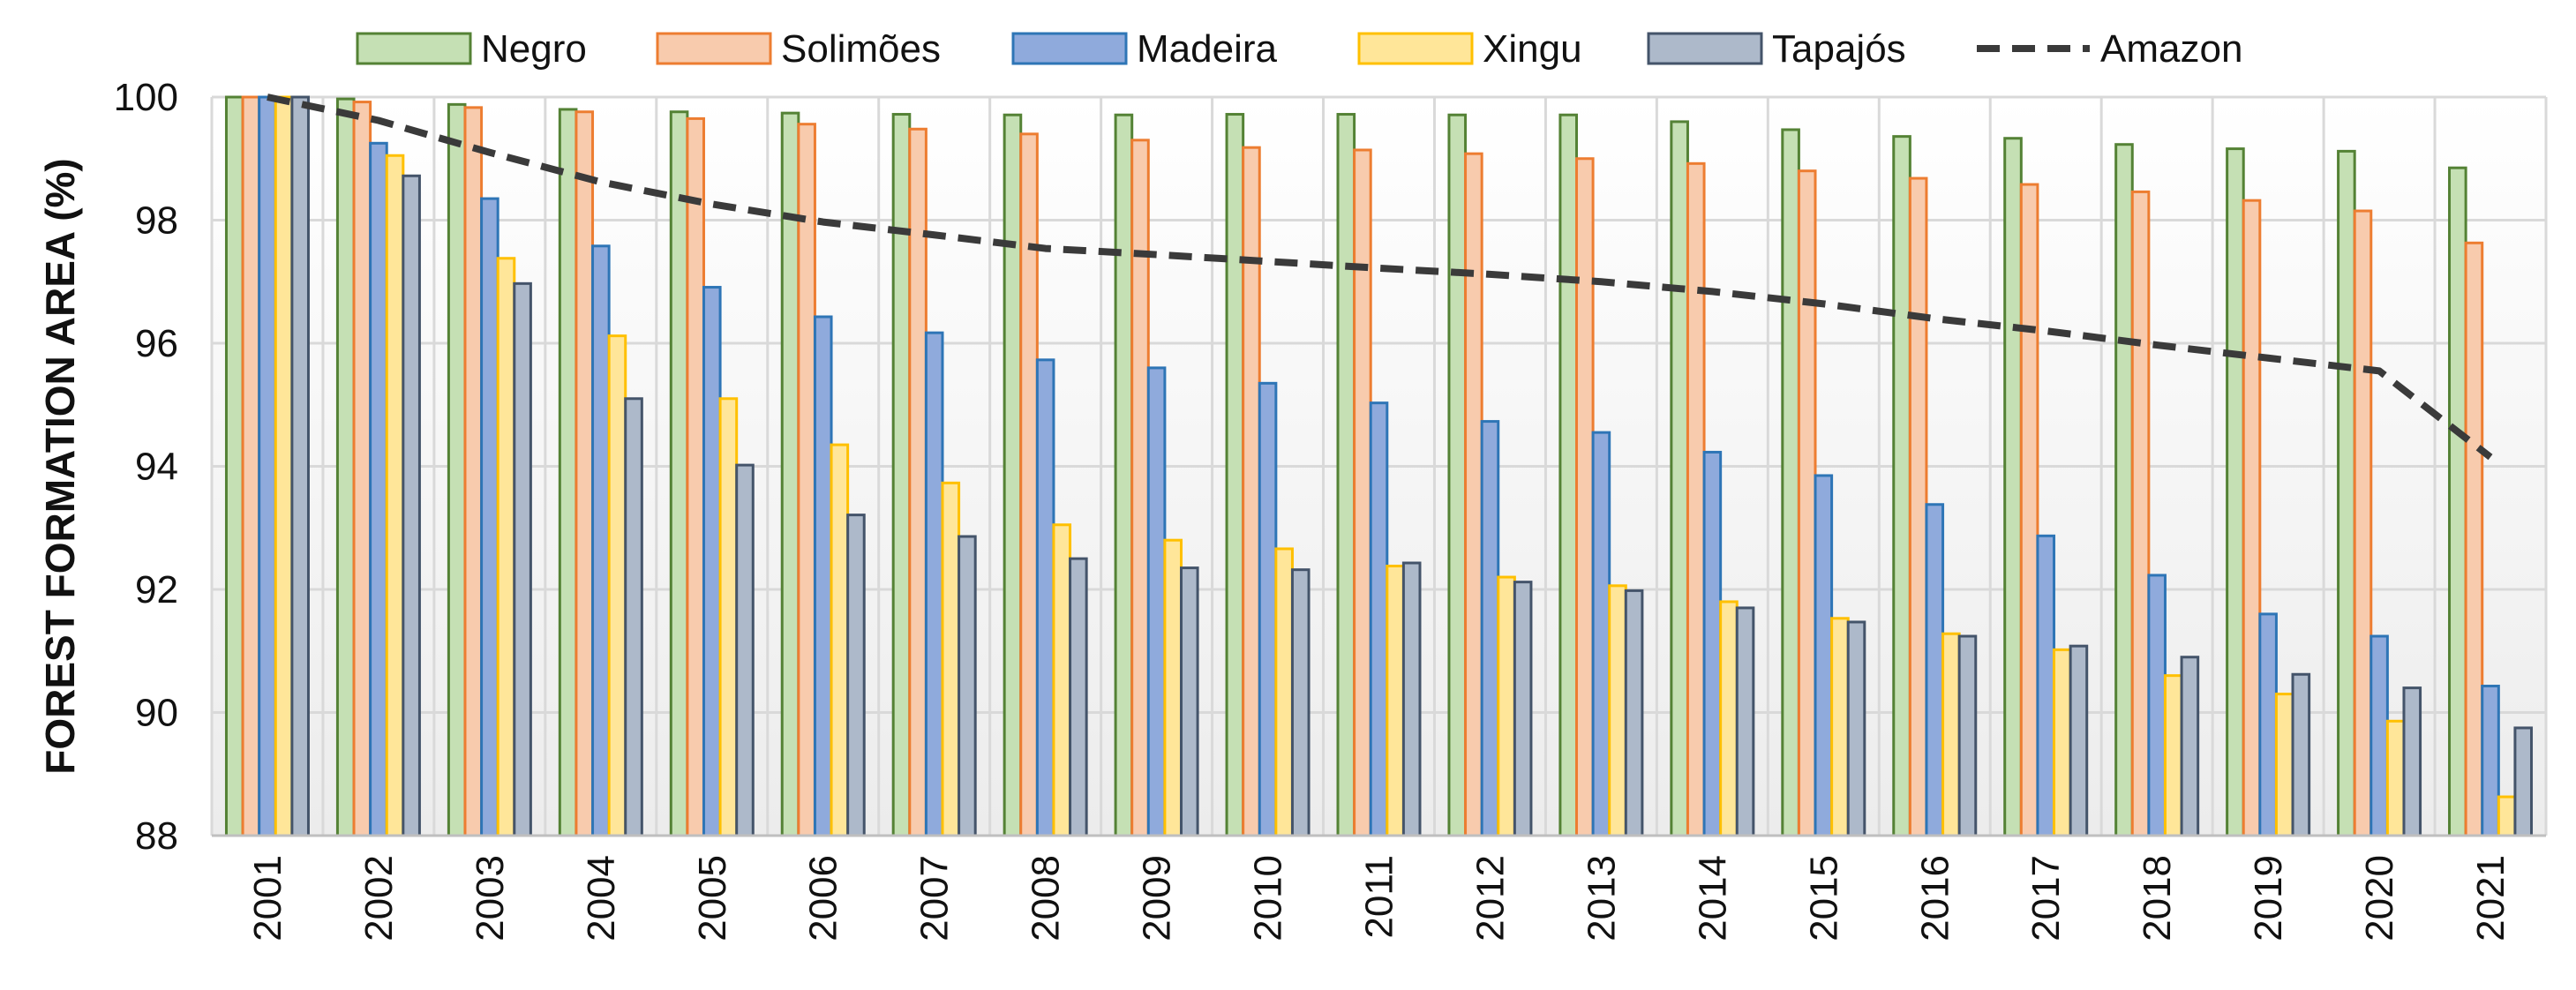 The image size is (2576, 990). What do you see at coordinates (1696, 499) in the screenshot?
I see `bar-solimes-2014` at bounding box center [1696, 499].